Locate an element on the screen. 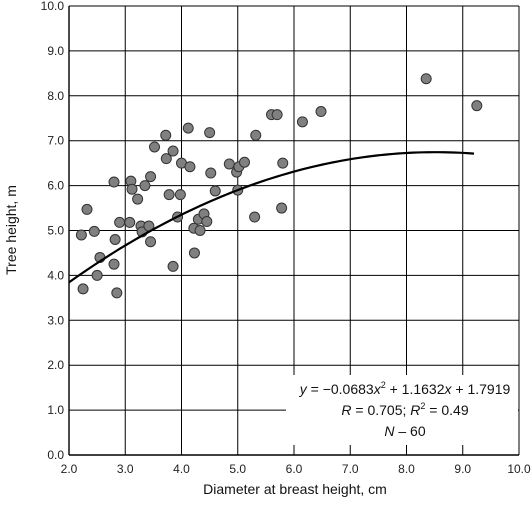 The image size is (532, 526). x-tick-label: 6.0 is located at coordinates (294, 469).